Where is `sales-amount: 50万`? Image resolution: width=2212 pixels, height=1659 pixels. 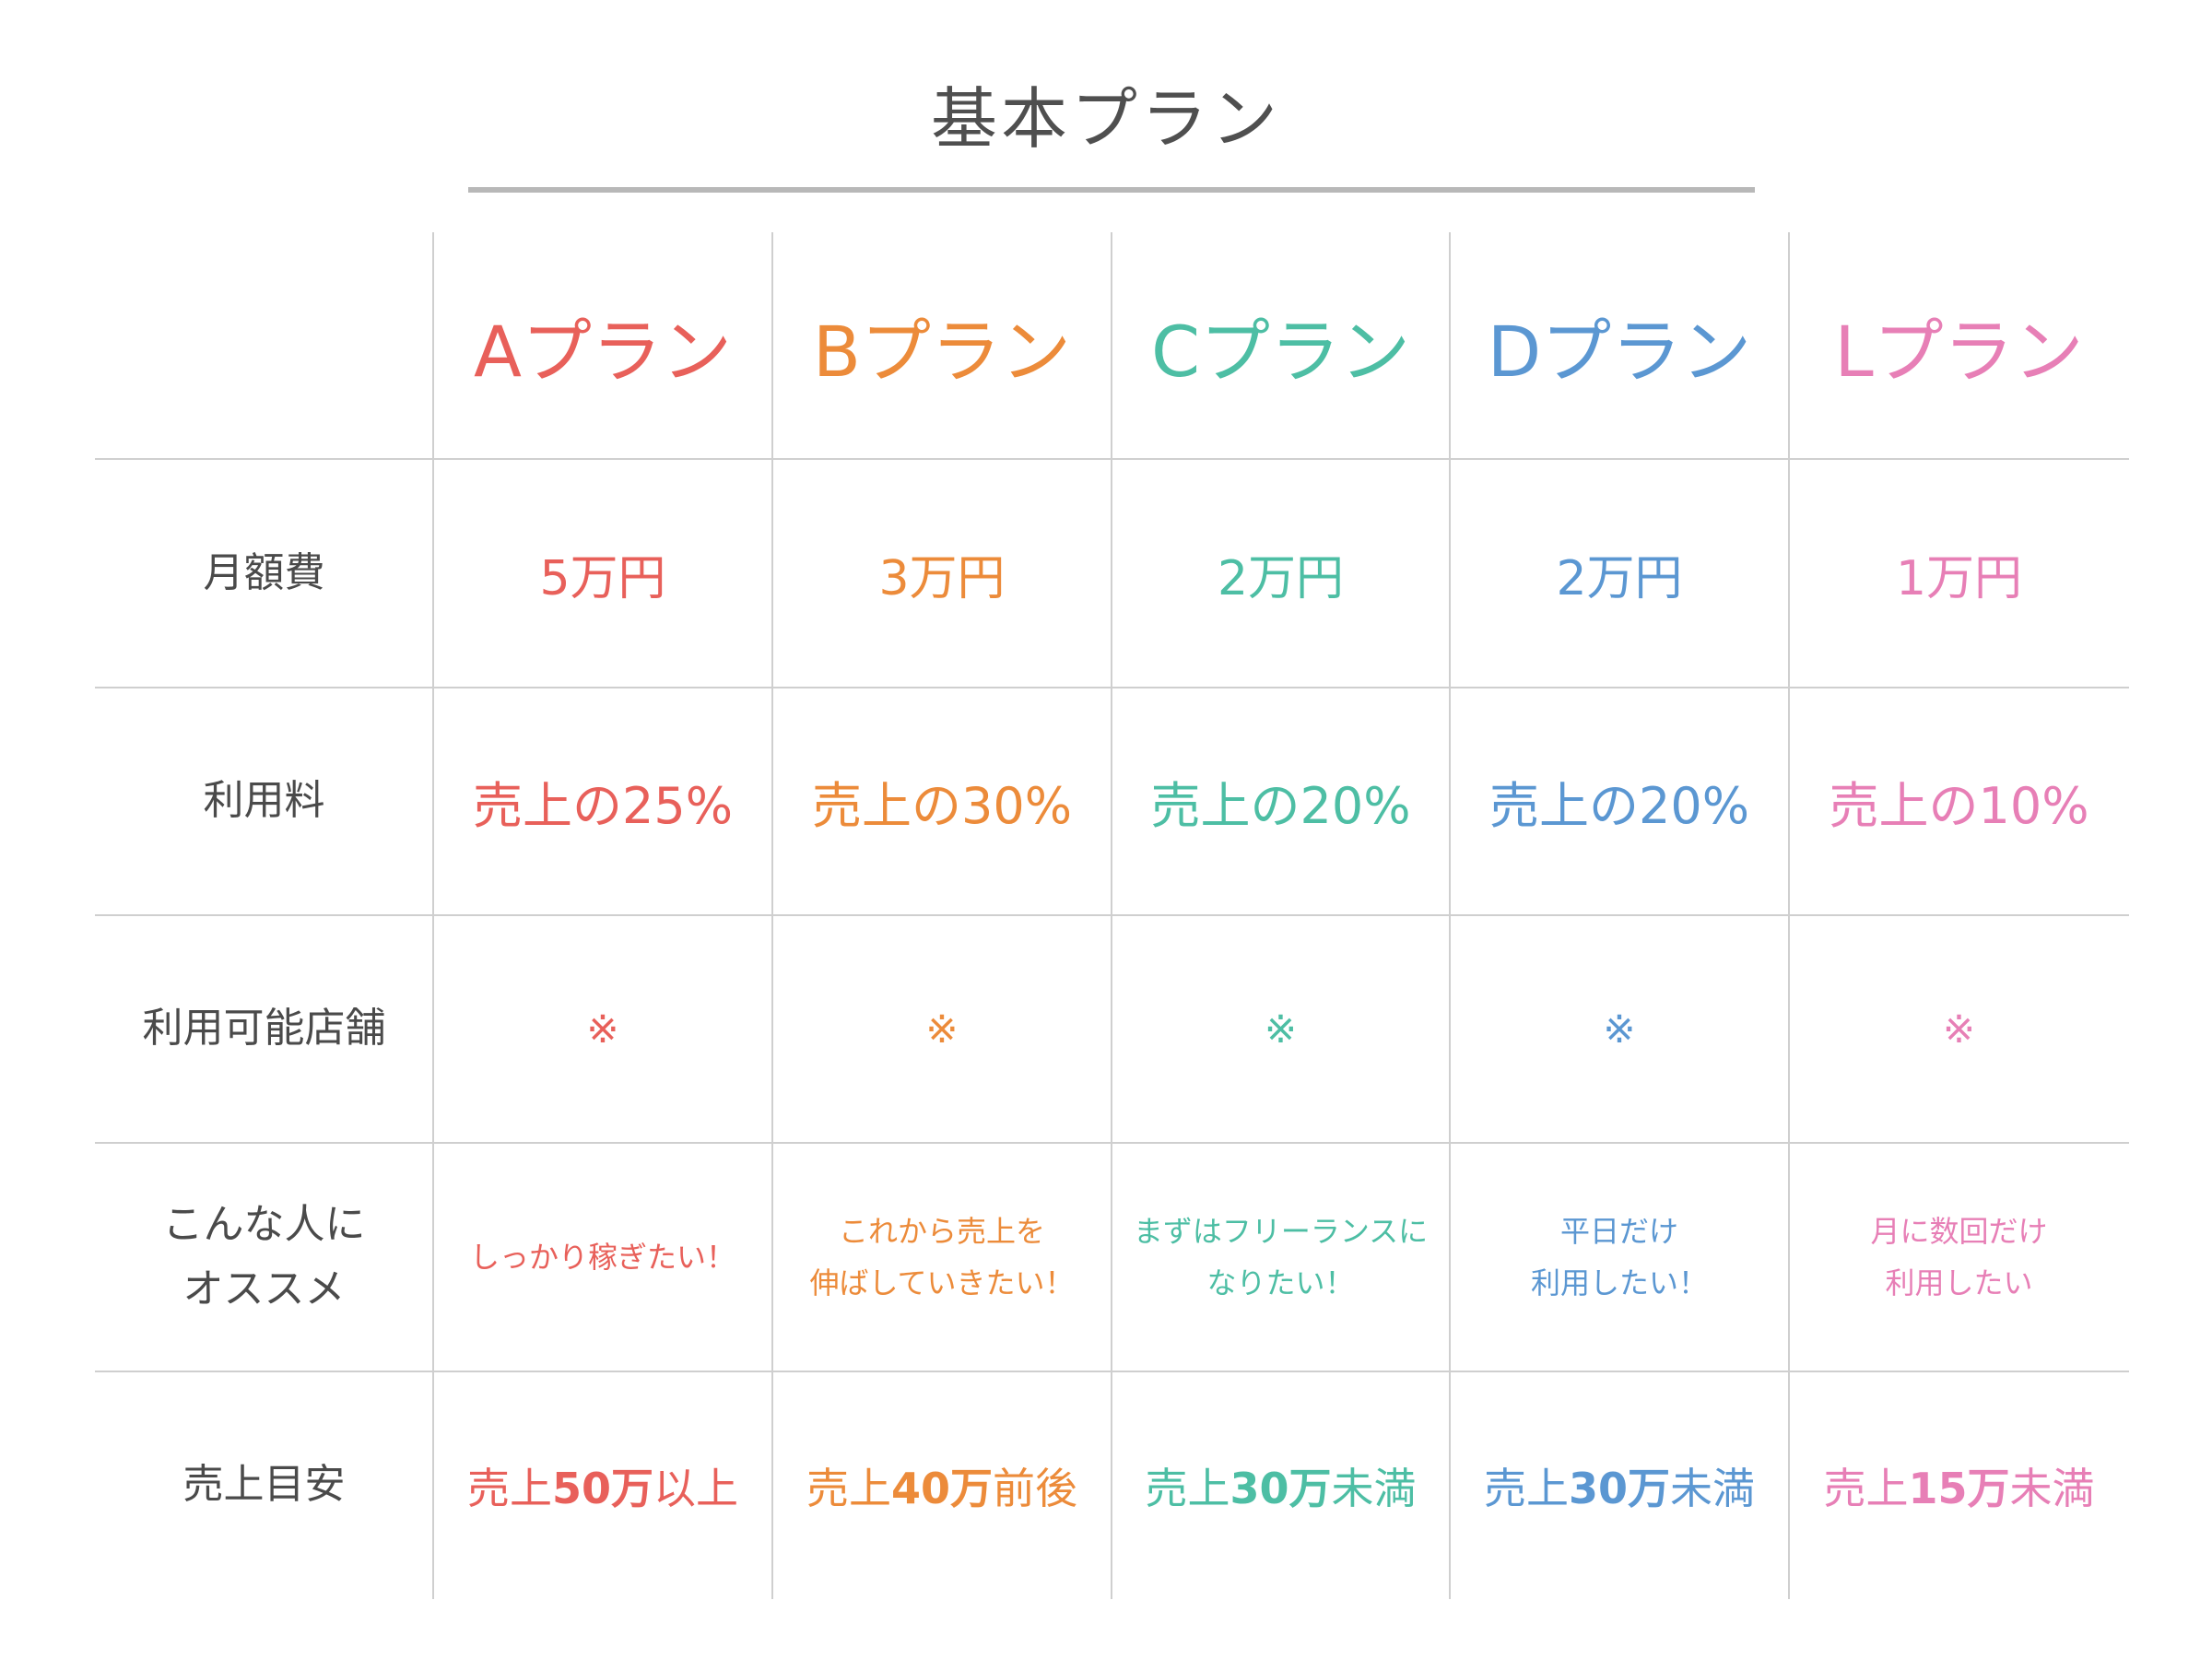 sales-amount: 50万 is located at coordinates (602, 1488).